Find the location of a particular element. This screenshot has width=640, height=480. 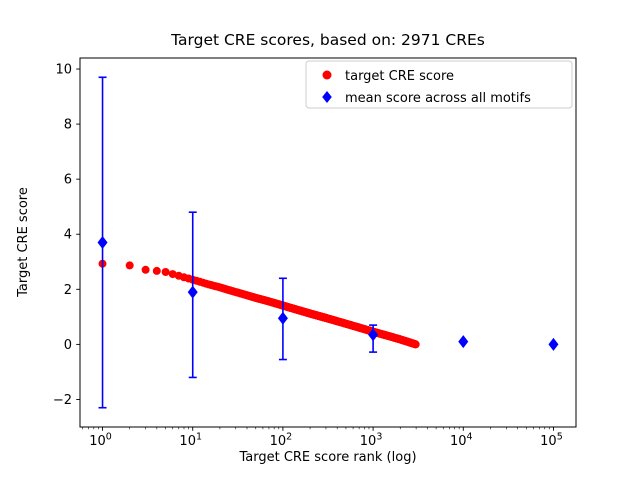

y-tick-label: 8 is located at coordinates (68, 125).